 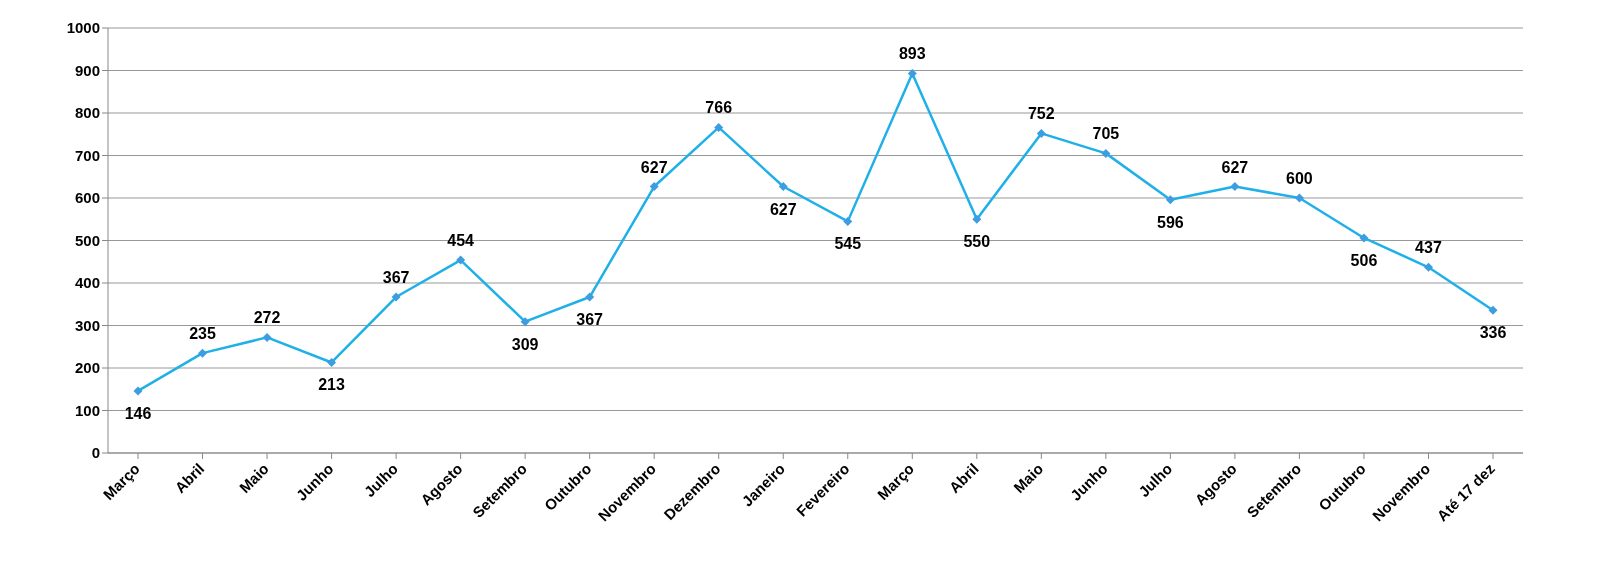 What do you see at coordinates (267, 318) in the screenshot?
I see `data-label: 272` at bounding box center [267, 318].